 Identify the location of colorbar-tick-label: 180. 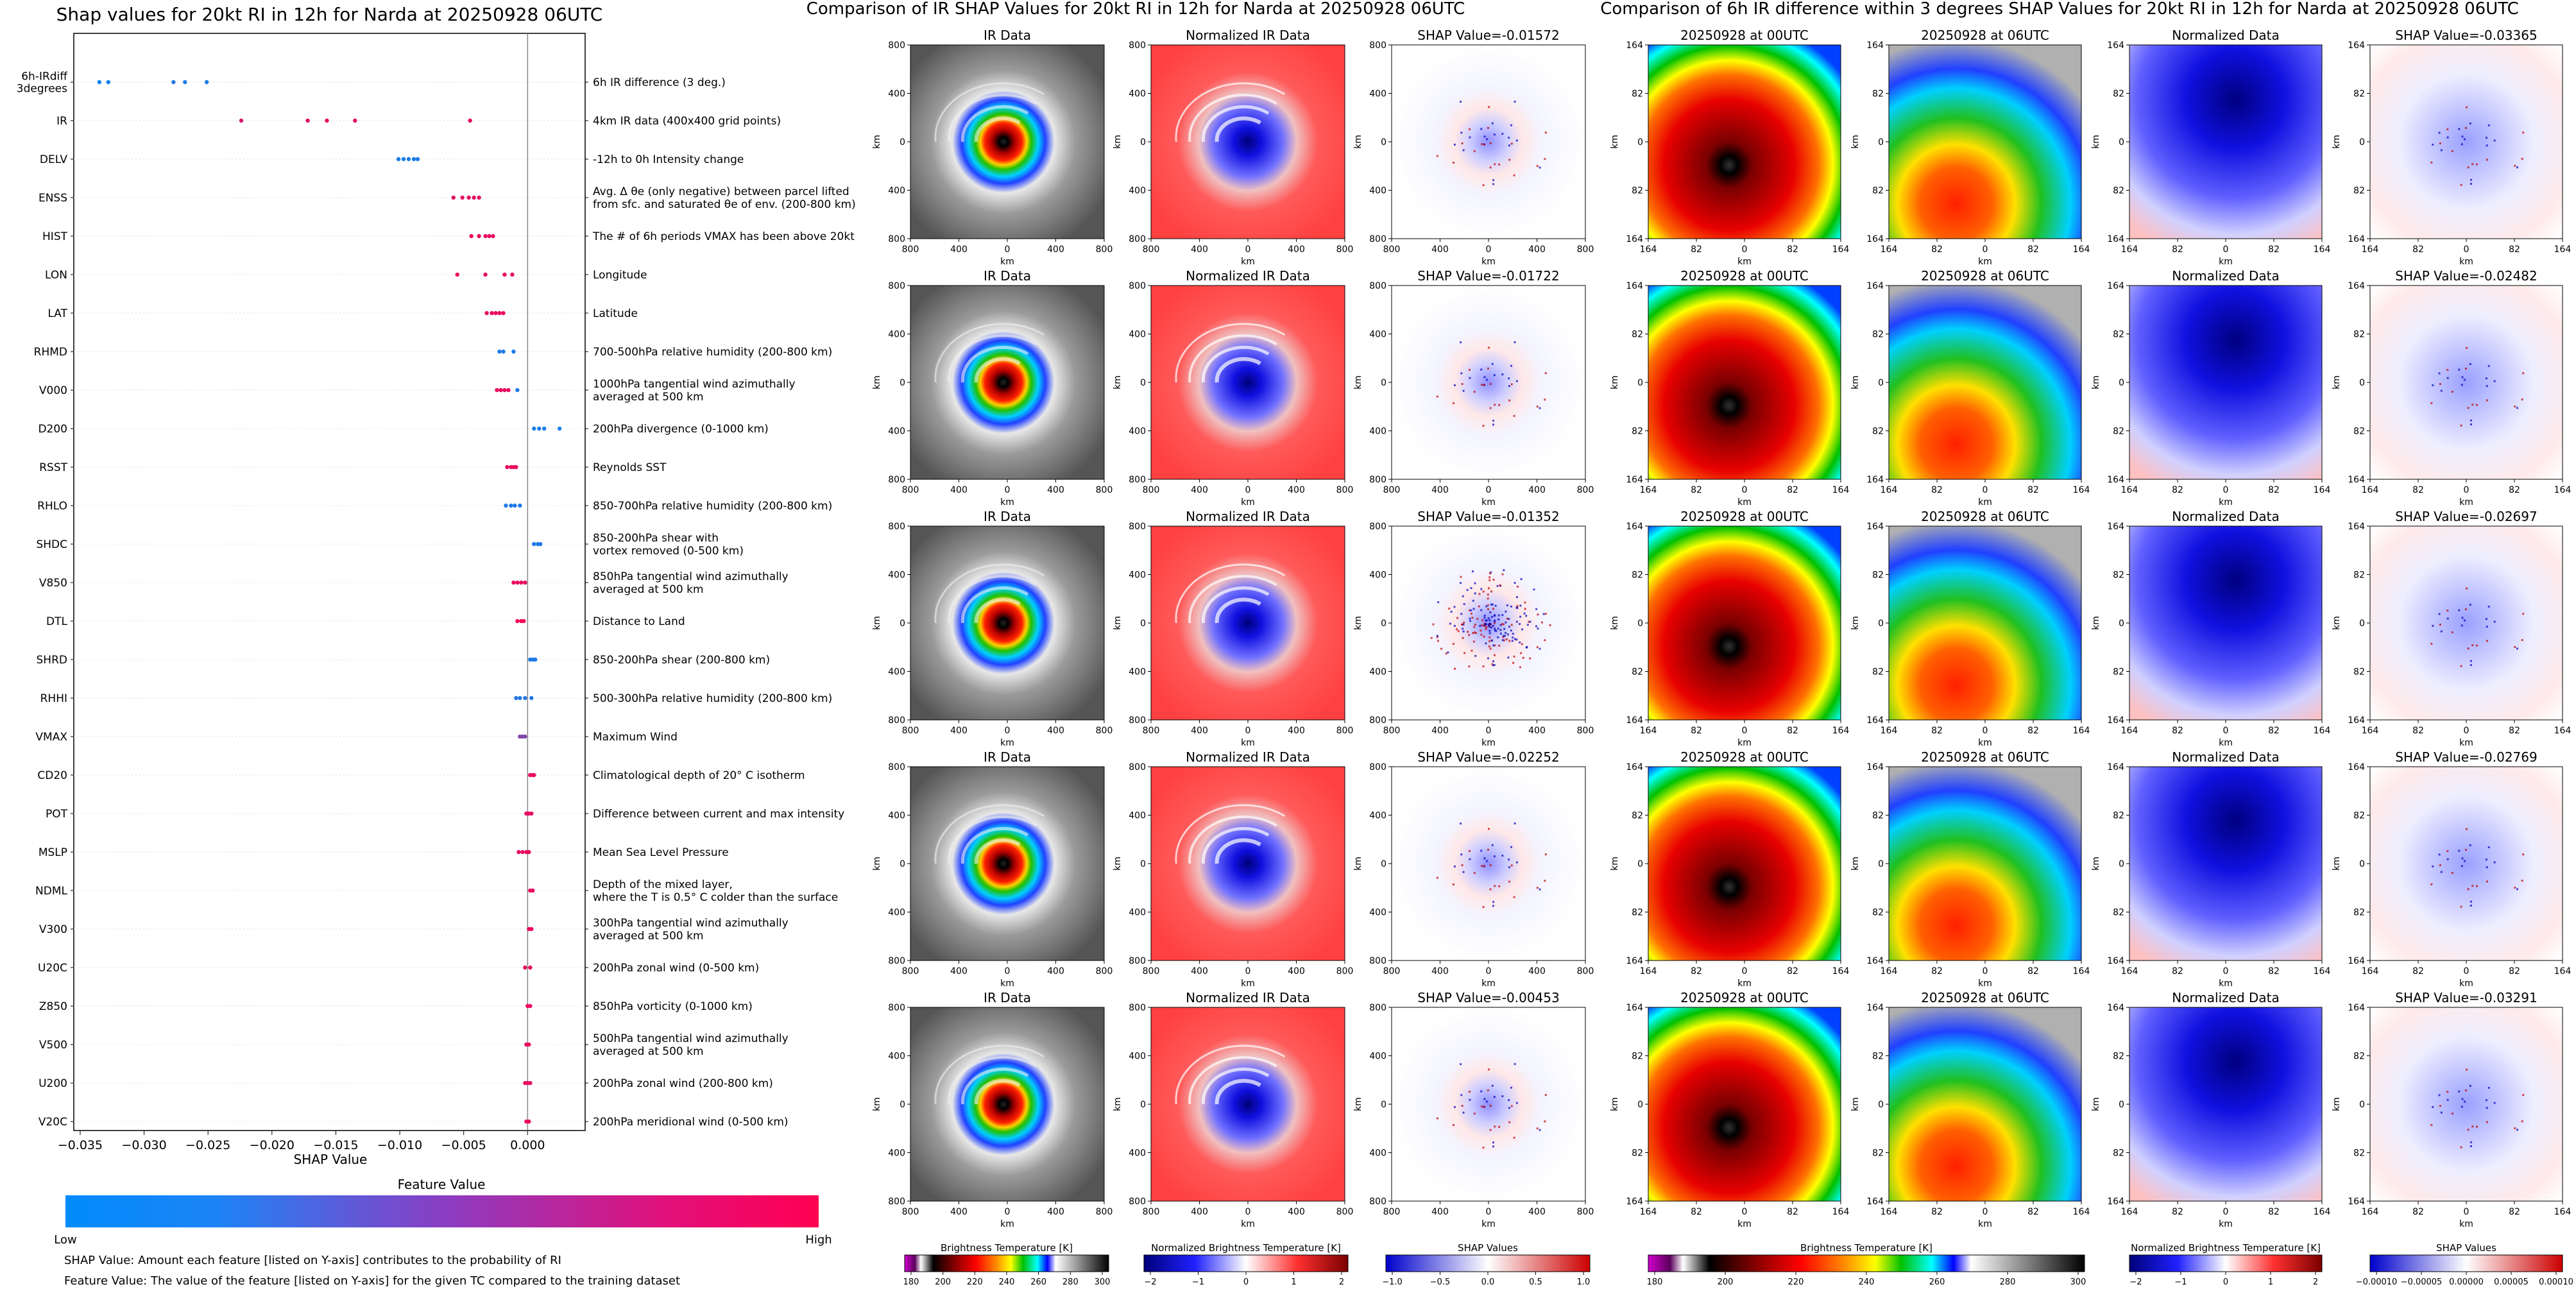
(911, 1282).